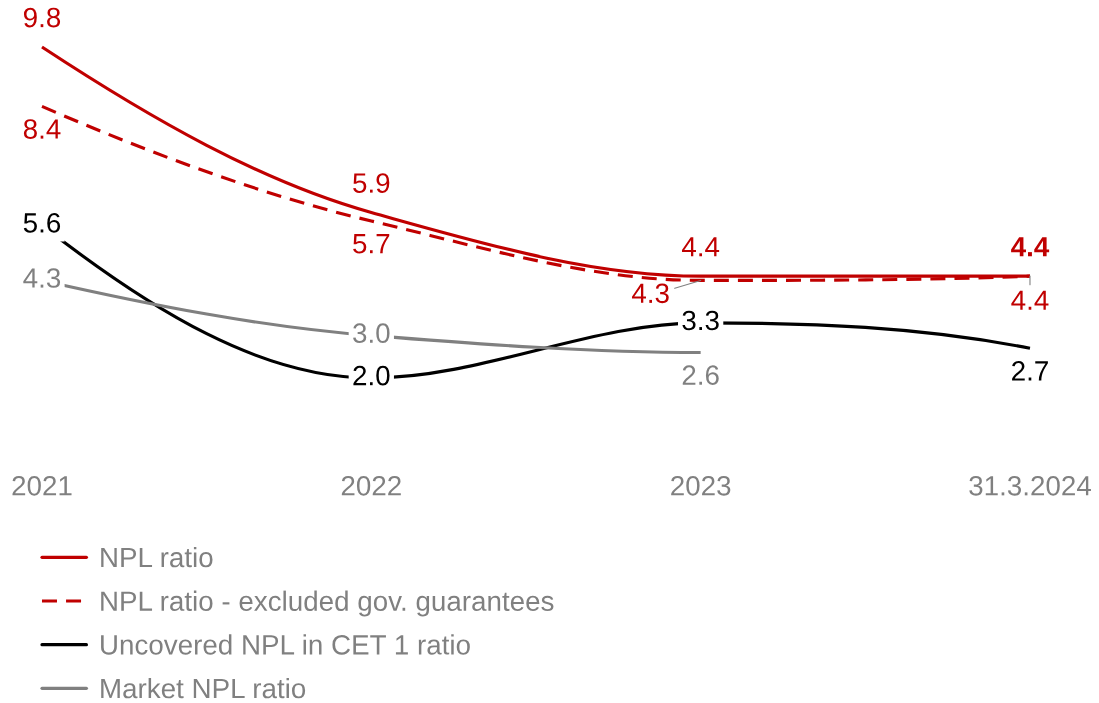 The width and height of the screenshot is (1099, 703). What do you see at coordinates (700, 320) in the screenshot?
I see `data-label: 3.3` at bounding box center [700, 320].